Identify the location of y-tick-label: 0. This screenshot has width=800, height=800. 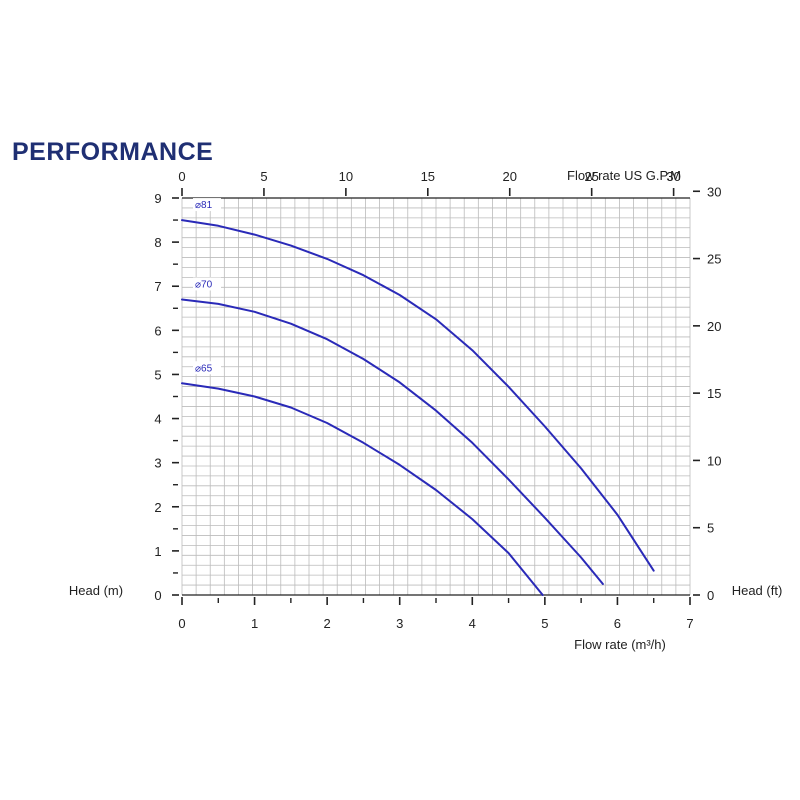
(157, 595).